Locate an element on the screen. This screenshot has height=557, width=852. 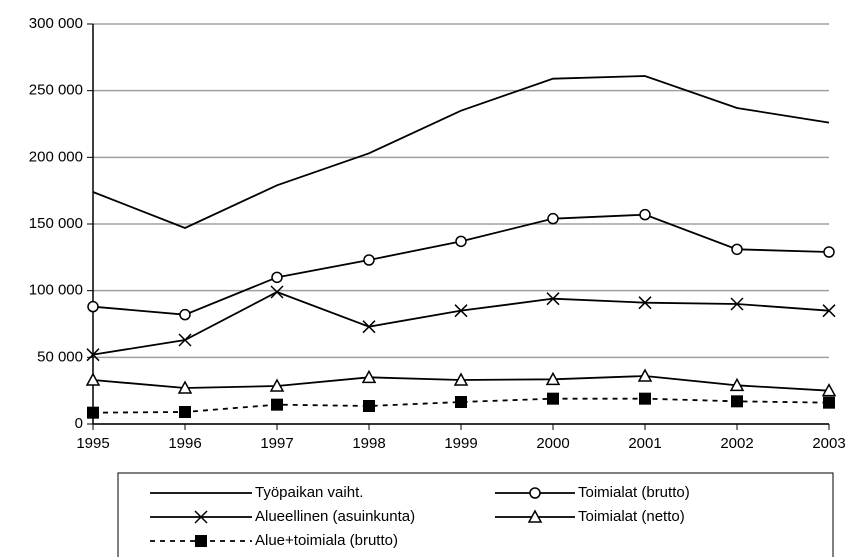
y-tick-label: 50 000 is located at coordinates (60, 356).